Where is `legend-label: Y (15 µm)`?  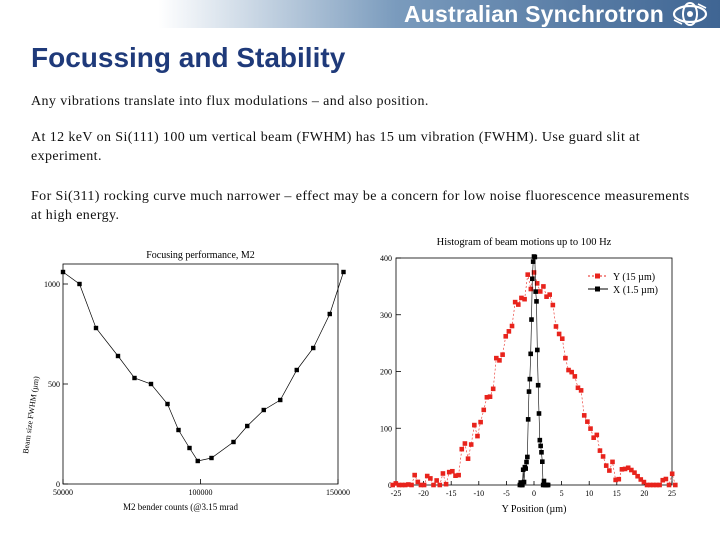 legend-label: Y (15 µm) is located at coordinates (634, 277).